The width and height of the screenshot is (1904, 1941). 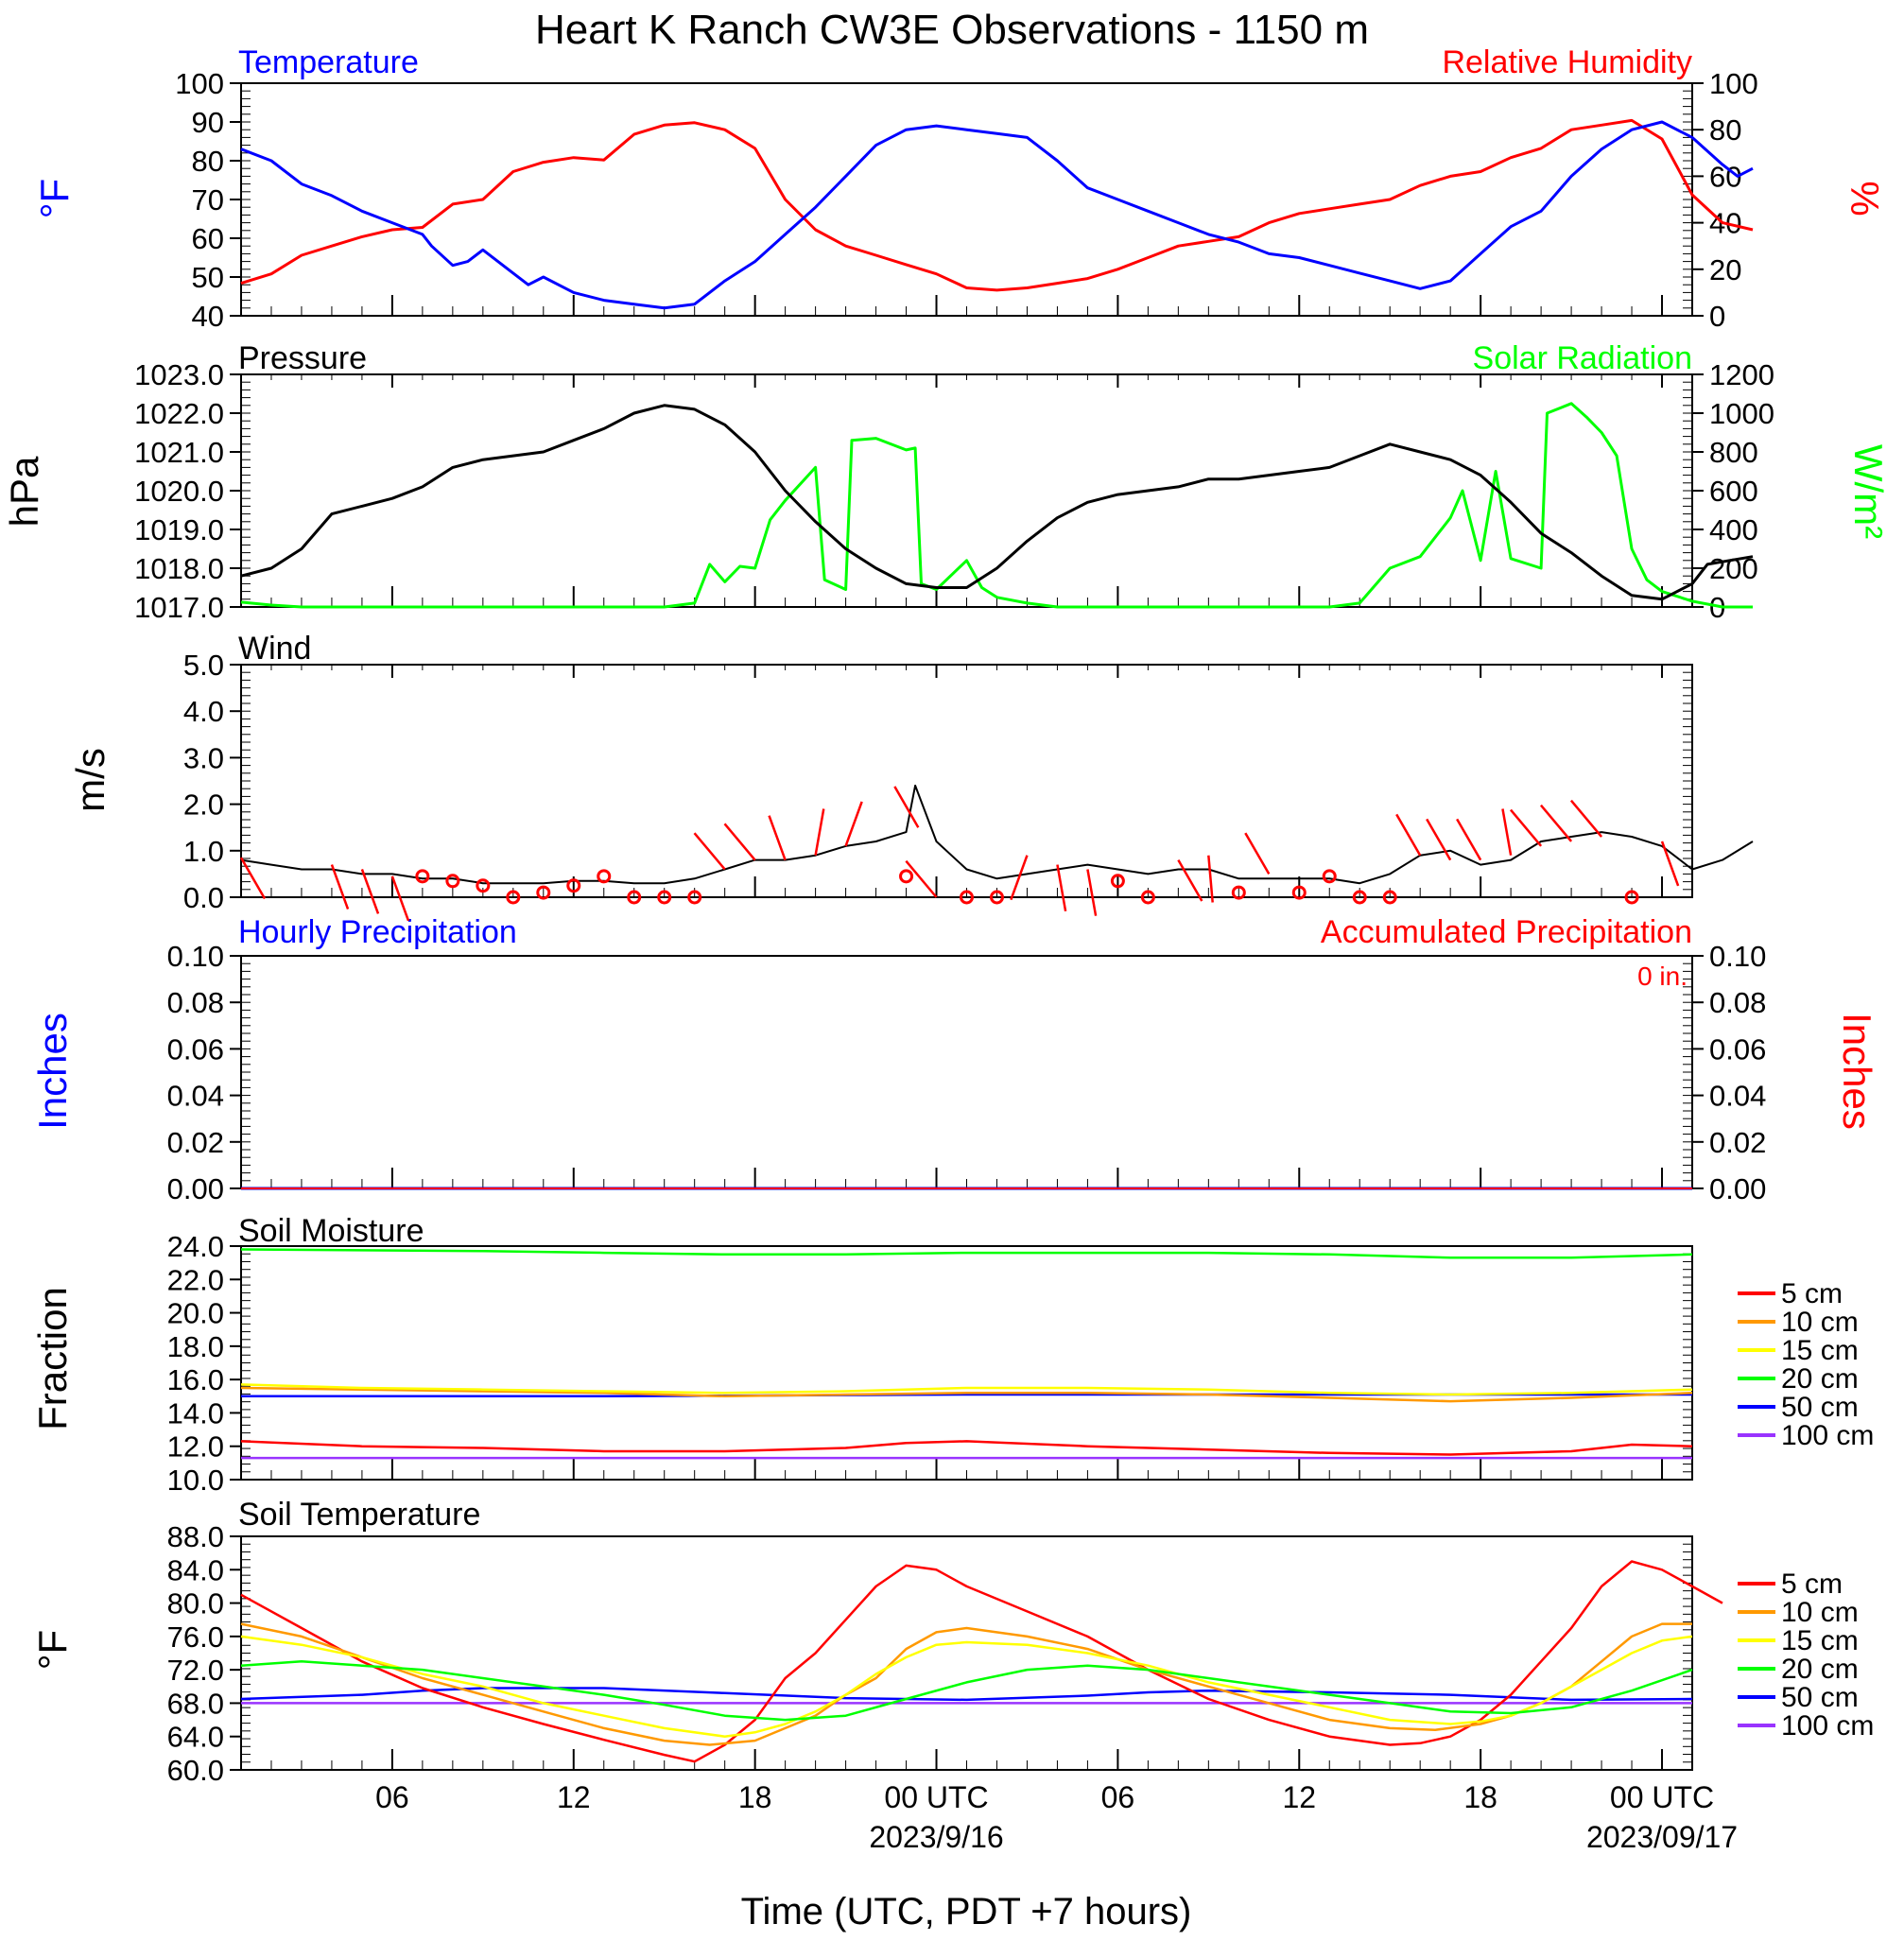 What do you see at coordinates (195, 1049) in the screenshot?
I see `y-tick-label: 0.06` at bounding box center [195, 1049].